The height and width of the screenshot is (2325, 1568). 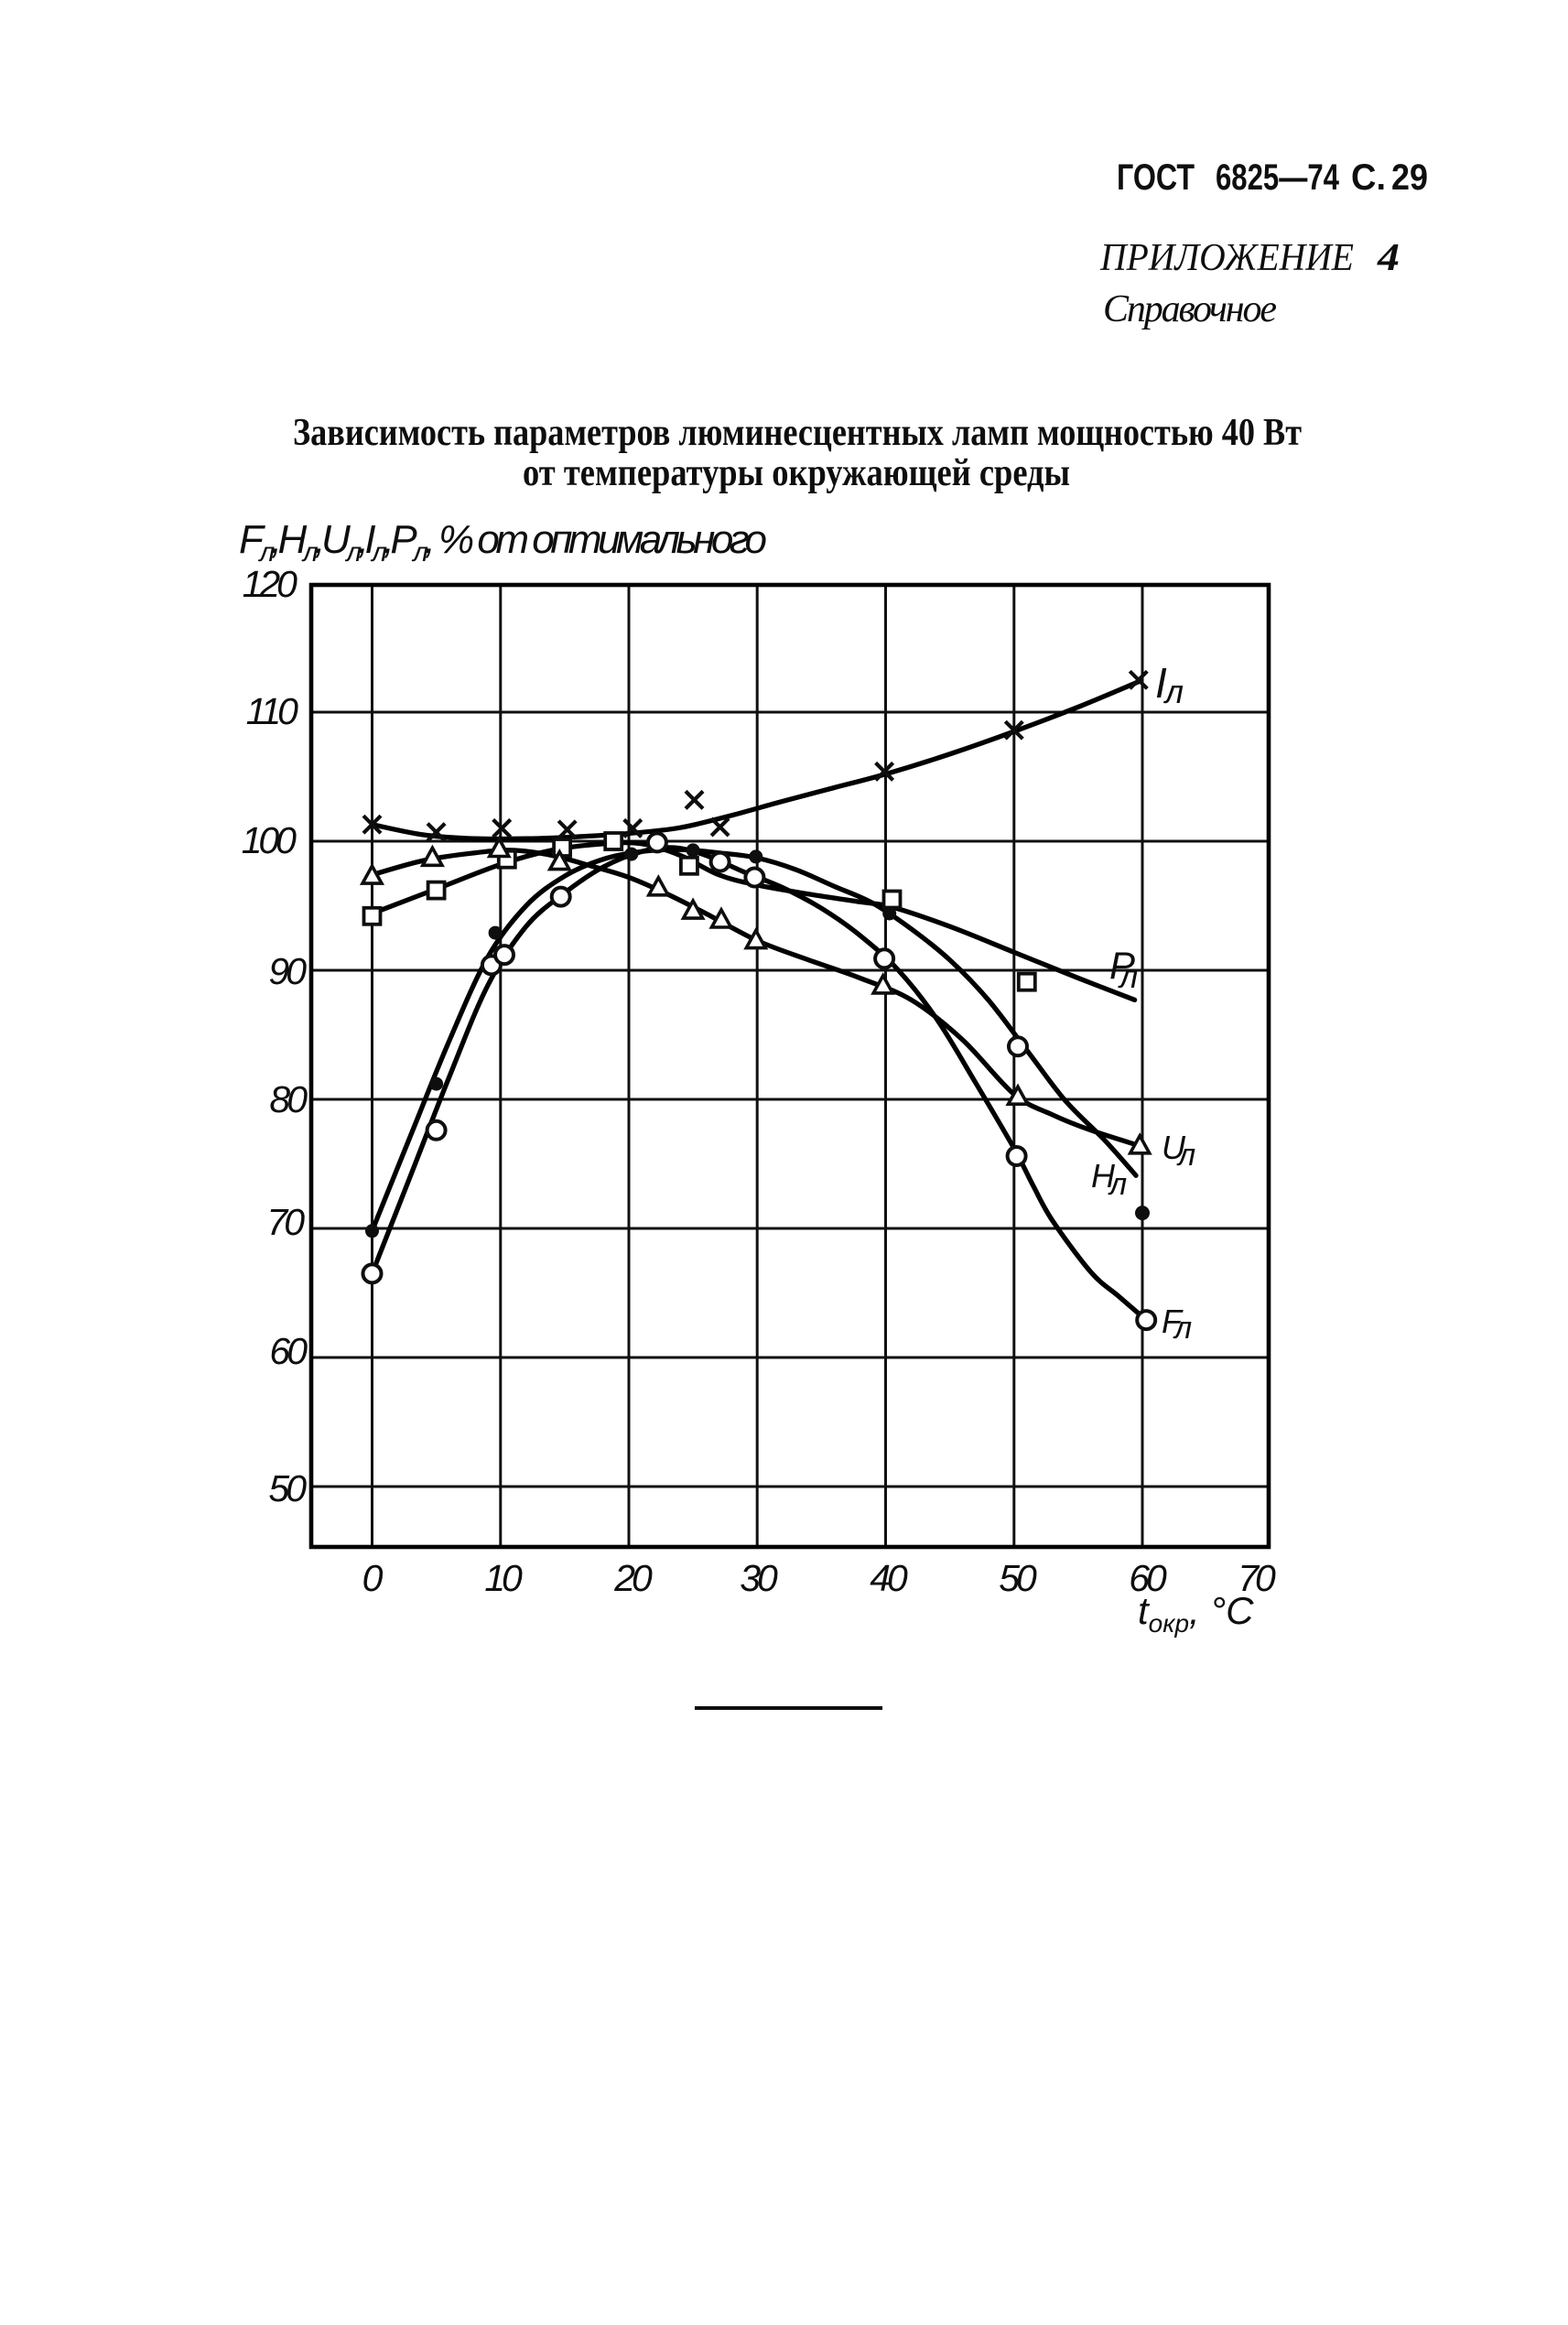 I want to click on svg-text: 10, so click(x=504, y=1578).